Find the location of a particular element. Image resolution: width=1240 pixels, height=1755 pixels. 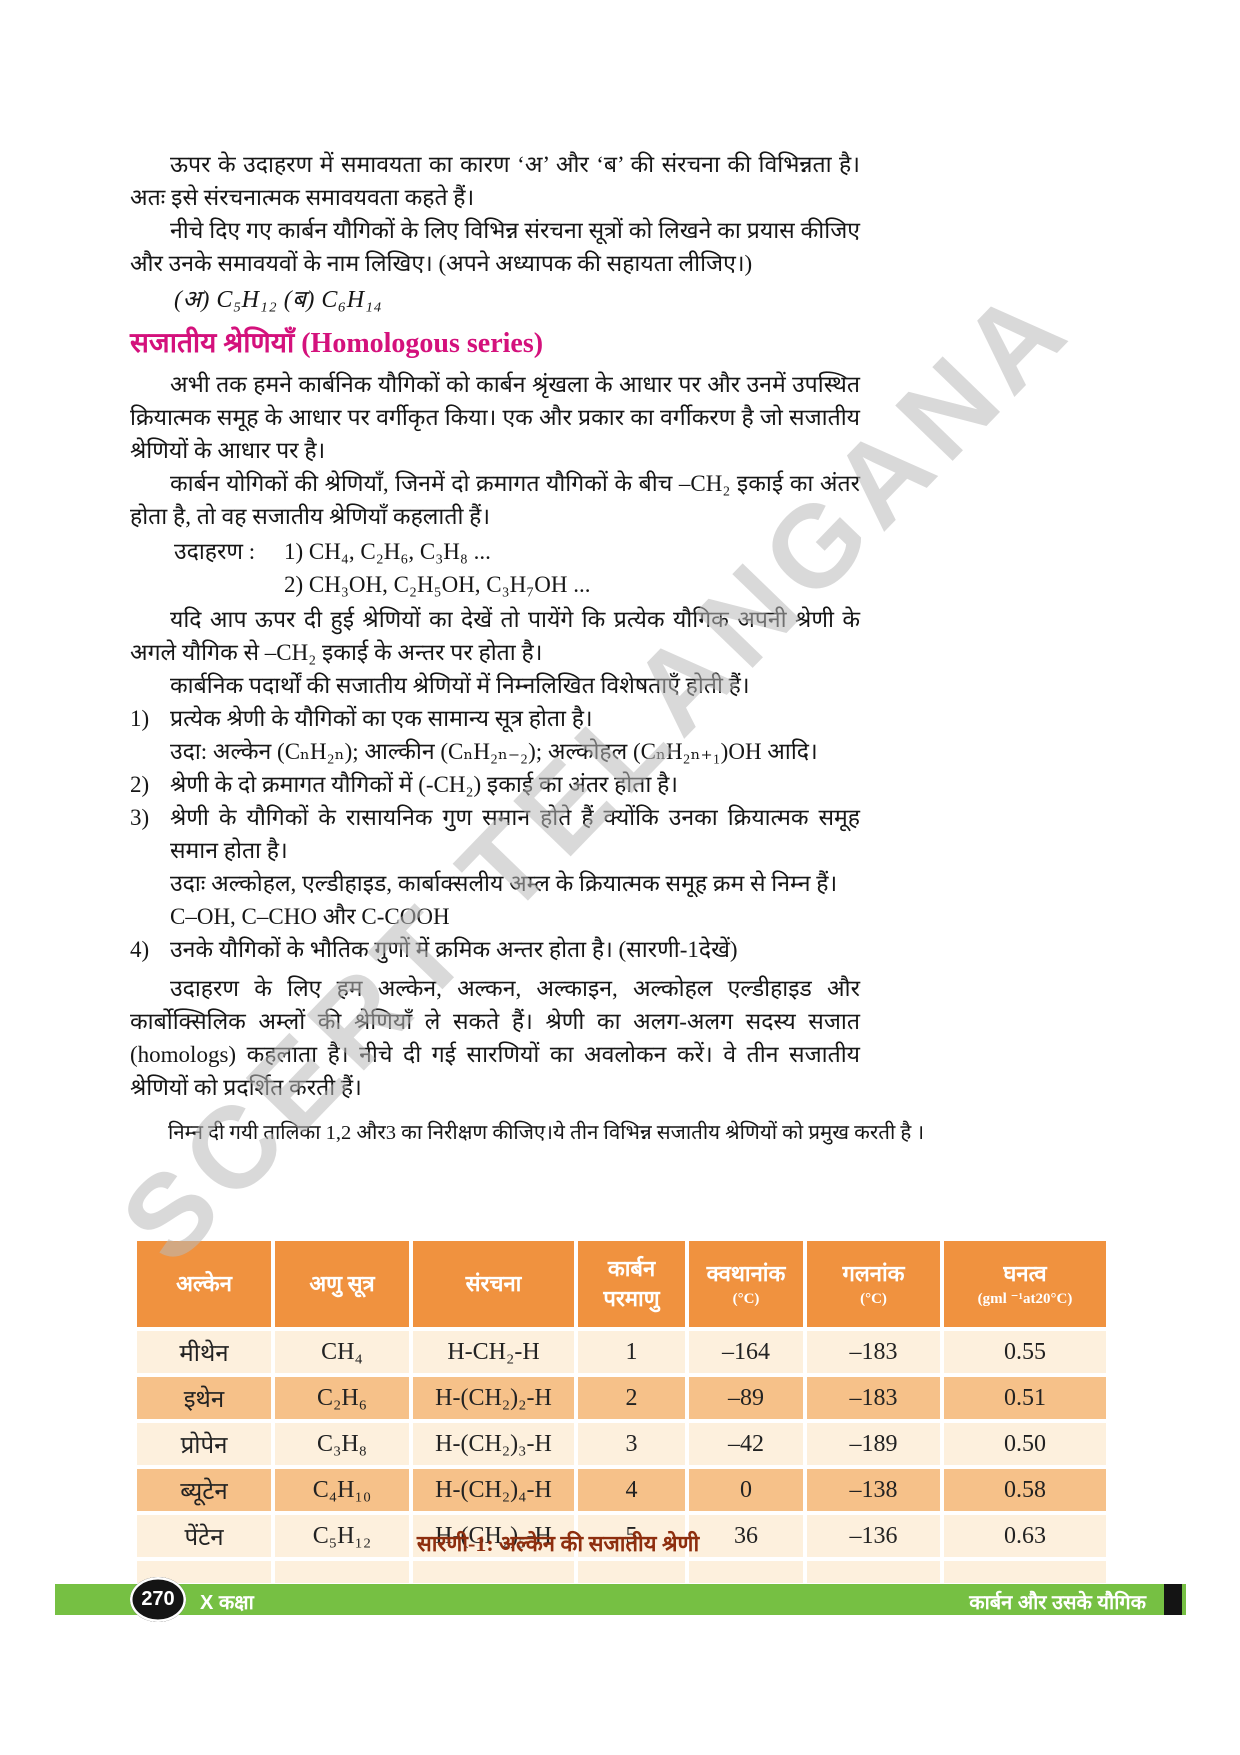

header-melting-label: गलनांक is located at coordinates (873, 1273).